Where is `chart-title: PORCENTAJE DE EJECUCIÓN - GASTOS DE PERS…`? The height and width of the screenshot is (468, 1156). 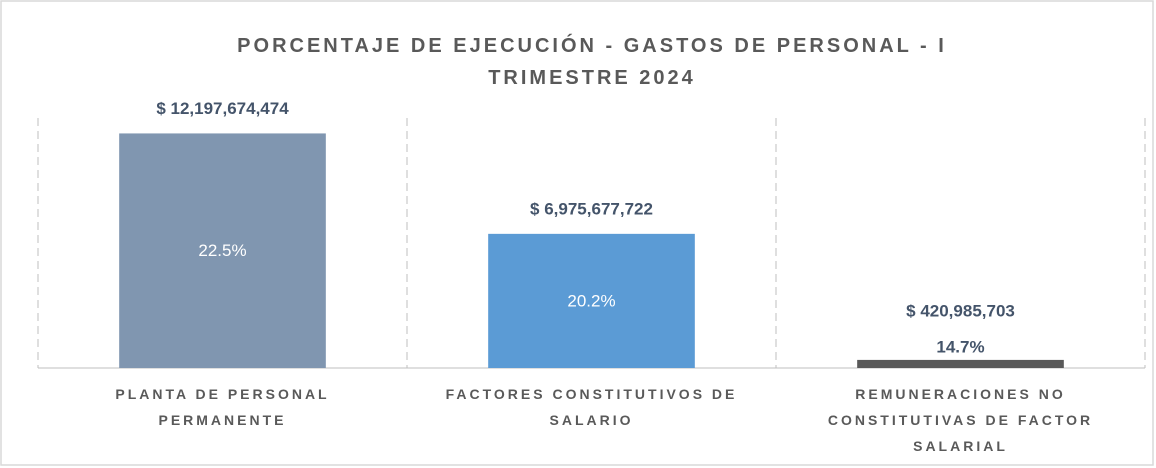
chart-title: PORCENTAJE DE EJECUCIÓN - GASTOS DE PERS… is located at coordinates (592, 61).